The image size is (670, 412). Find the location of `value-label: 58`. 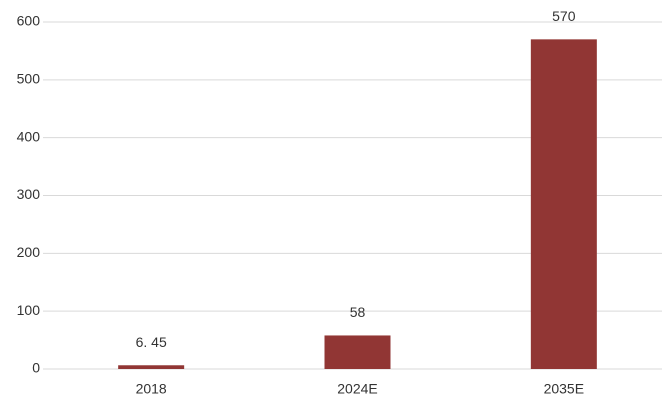

value-label: 58 is located at coordinates (358, 312).